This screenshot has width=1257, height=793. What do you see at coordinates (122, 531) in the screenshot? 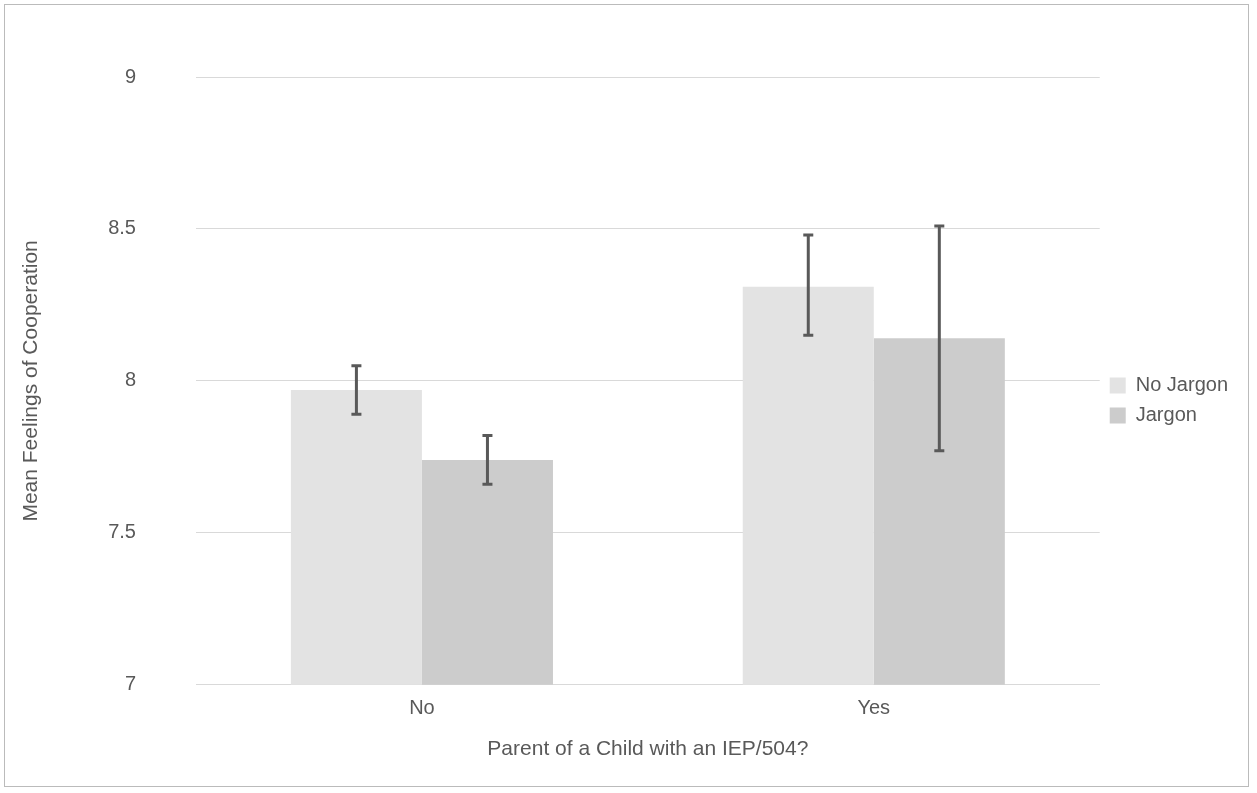
I see `y-tick-label: 7.5` at bounding box center [122, 531].